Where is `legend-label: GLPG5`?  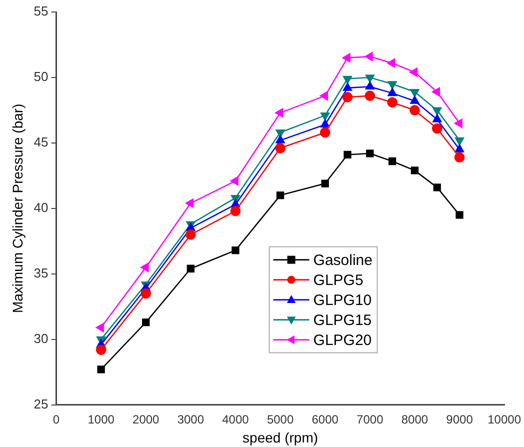 legend-label: GLPG5 is located at coordinates (338, 280).